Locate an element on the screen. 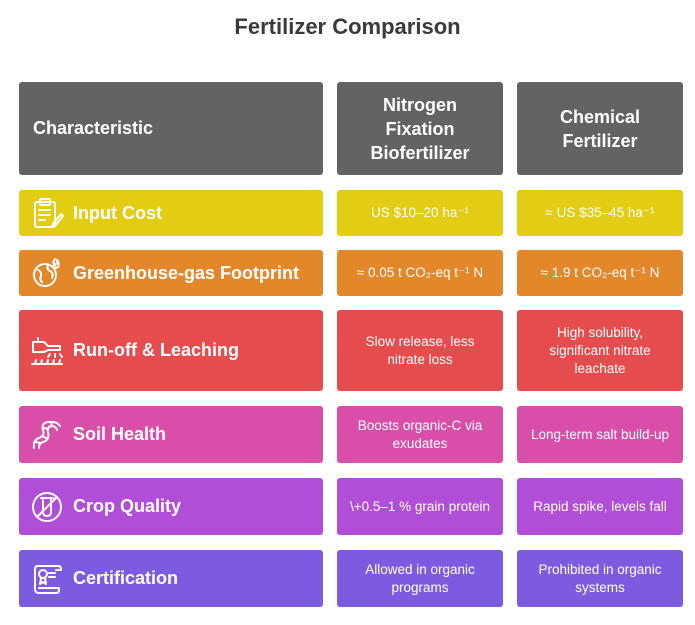  page-title: Fertilizer Comparison is located at coordinates (347, 26).